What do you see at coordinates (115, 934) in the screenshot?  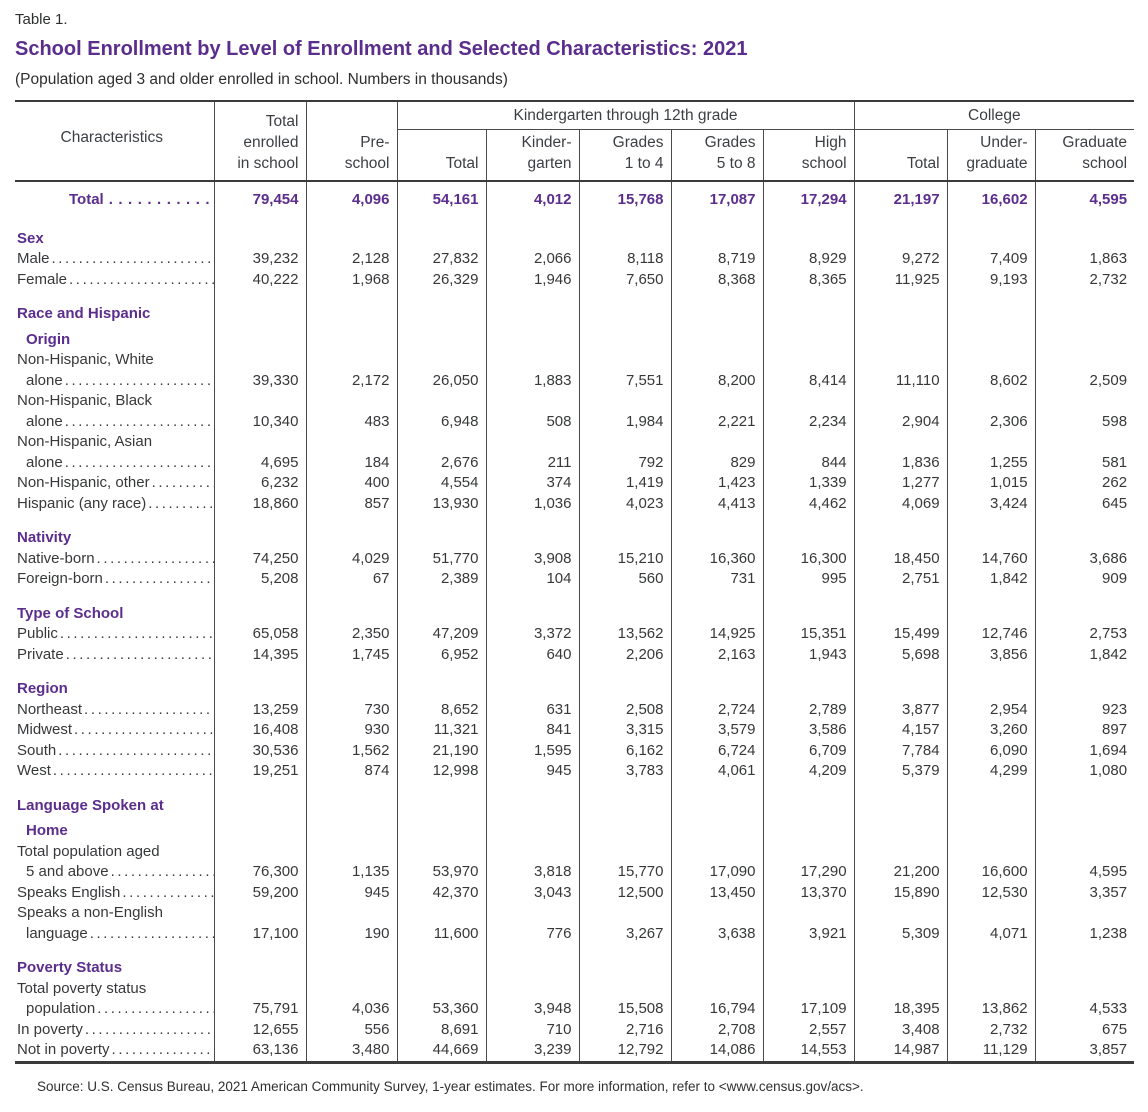 I see `row-label-line: language` at bounding box center [115, 934].